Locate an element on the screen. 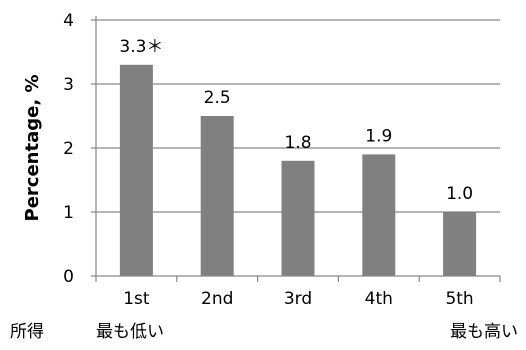 This screenshot has height=350, width=526. data-label: 1.9 is located at coordinates (378, 136).